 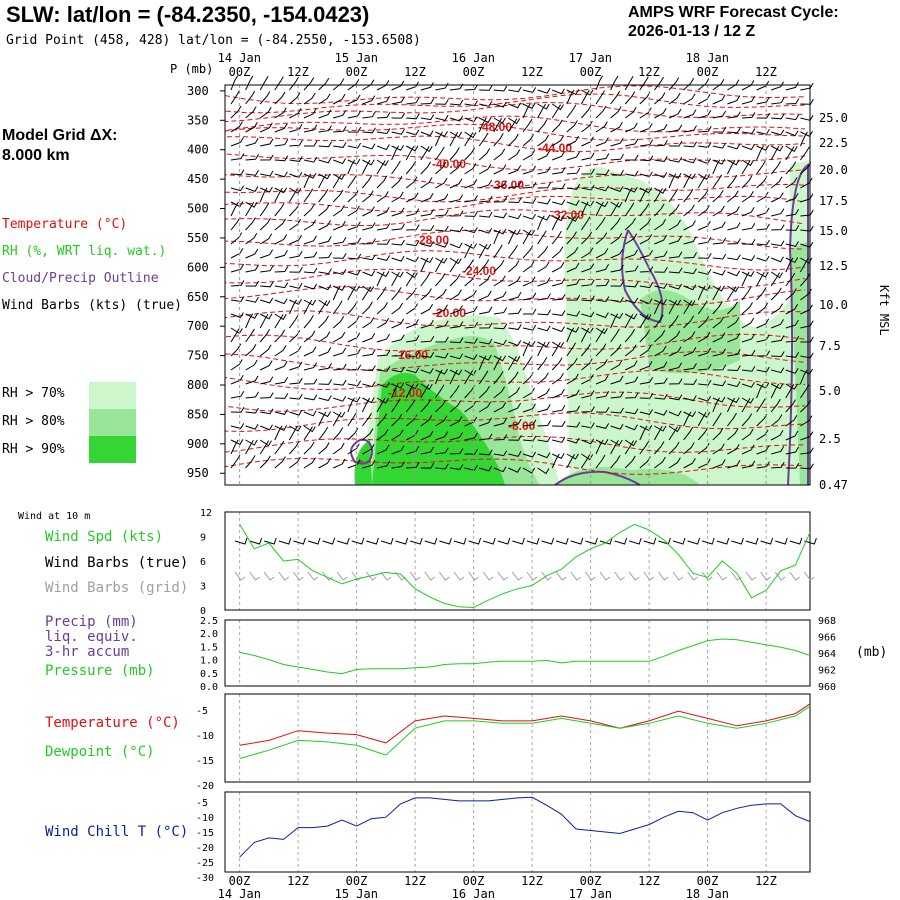 What do you see at coordinates (827, 638) in the screenshot?
I see `pressure-y-tick: 966` at bounding box center [827, 638].